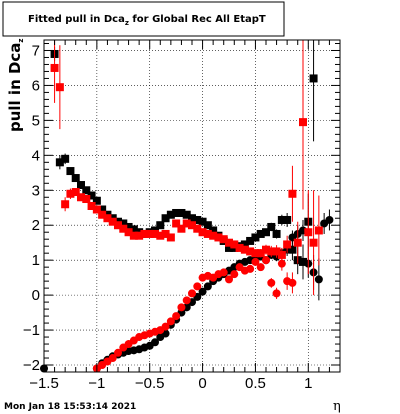 Image resolution: width=400 pixels, height=414 pixels. I want to click on y-tick-label: 5, so click(36, 120).